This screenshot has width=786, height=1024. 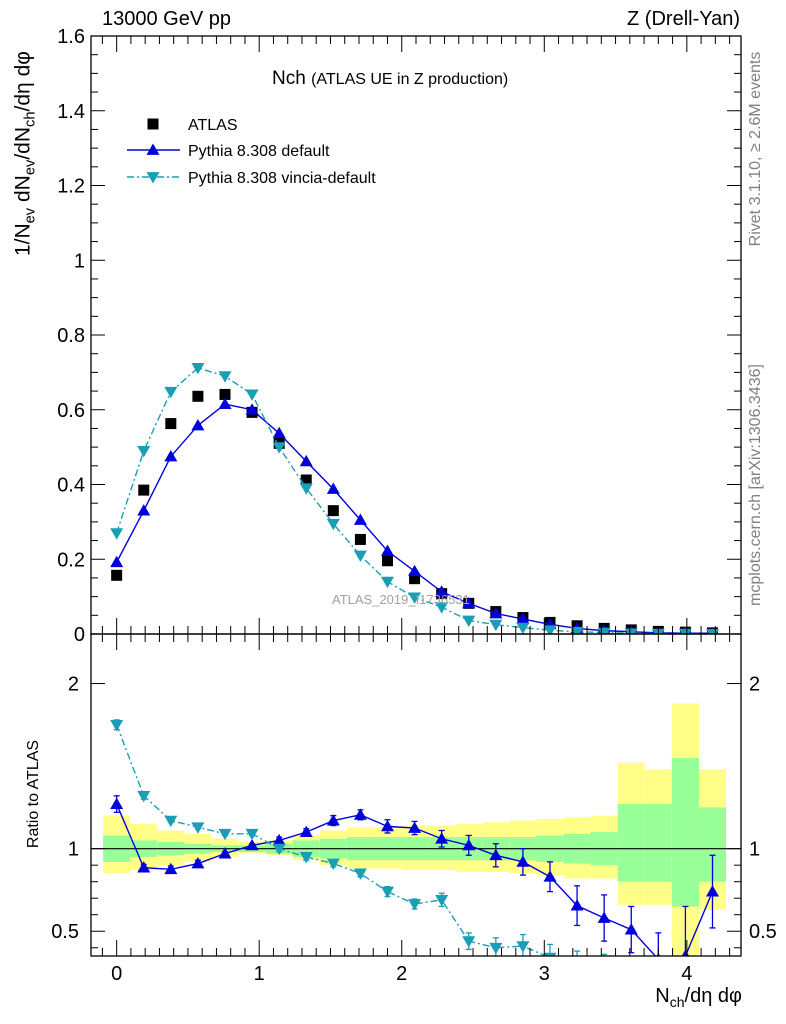 I want to click on main-ytick-label: 0.4, so click(x=71, y=486).